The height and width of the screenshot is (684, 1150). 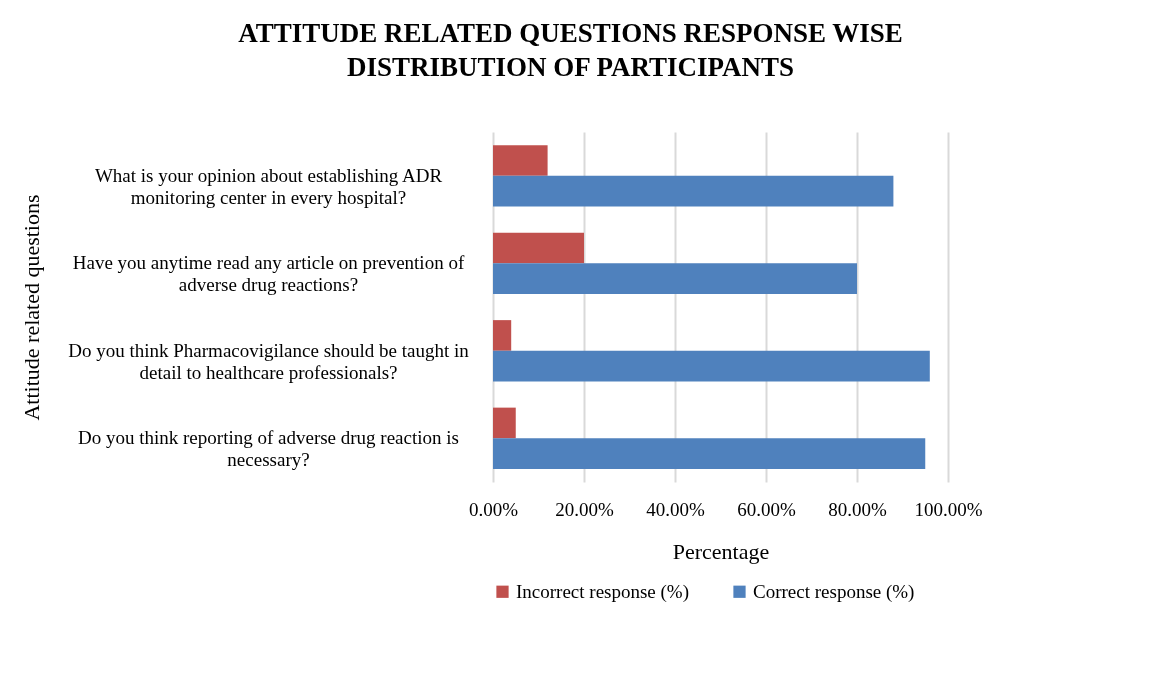 What do you see at coordinates (721, 551) in the screenshot?
I see `x-axis-title: Percentage` at bounding box center [721, 551].